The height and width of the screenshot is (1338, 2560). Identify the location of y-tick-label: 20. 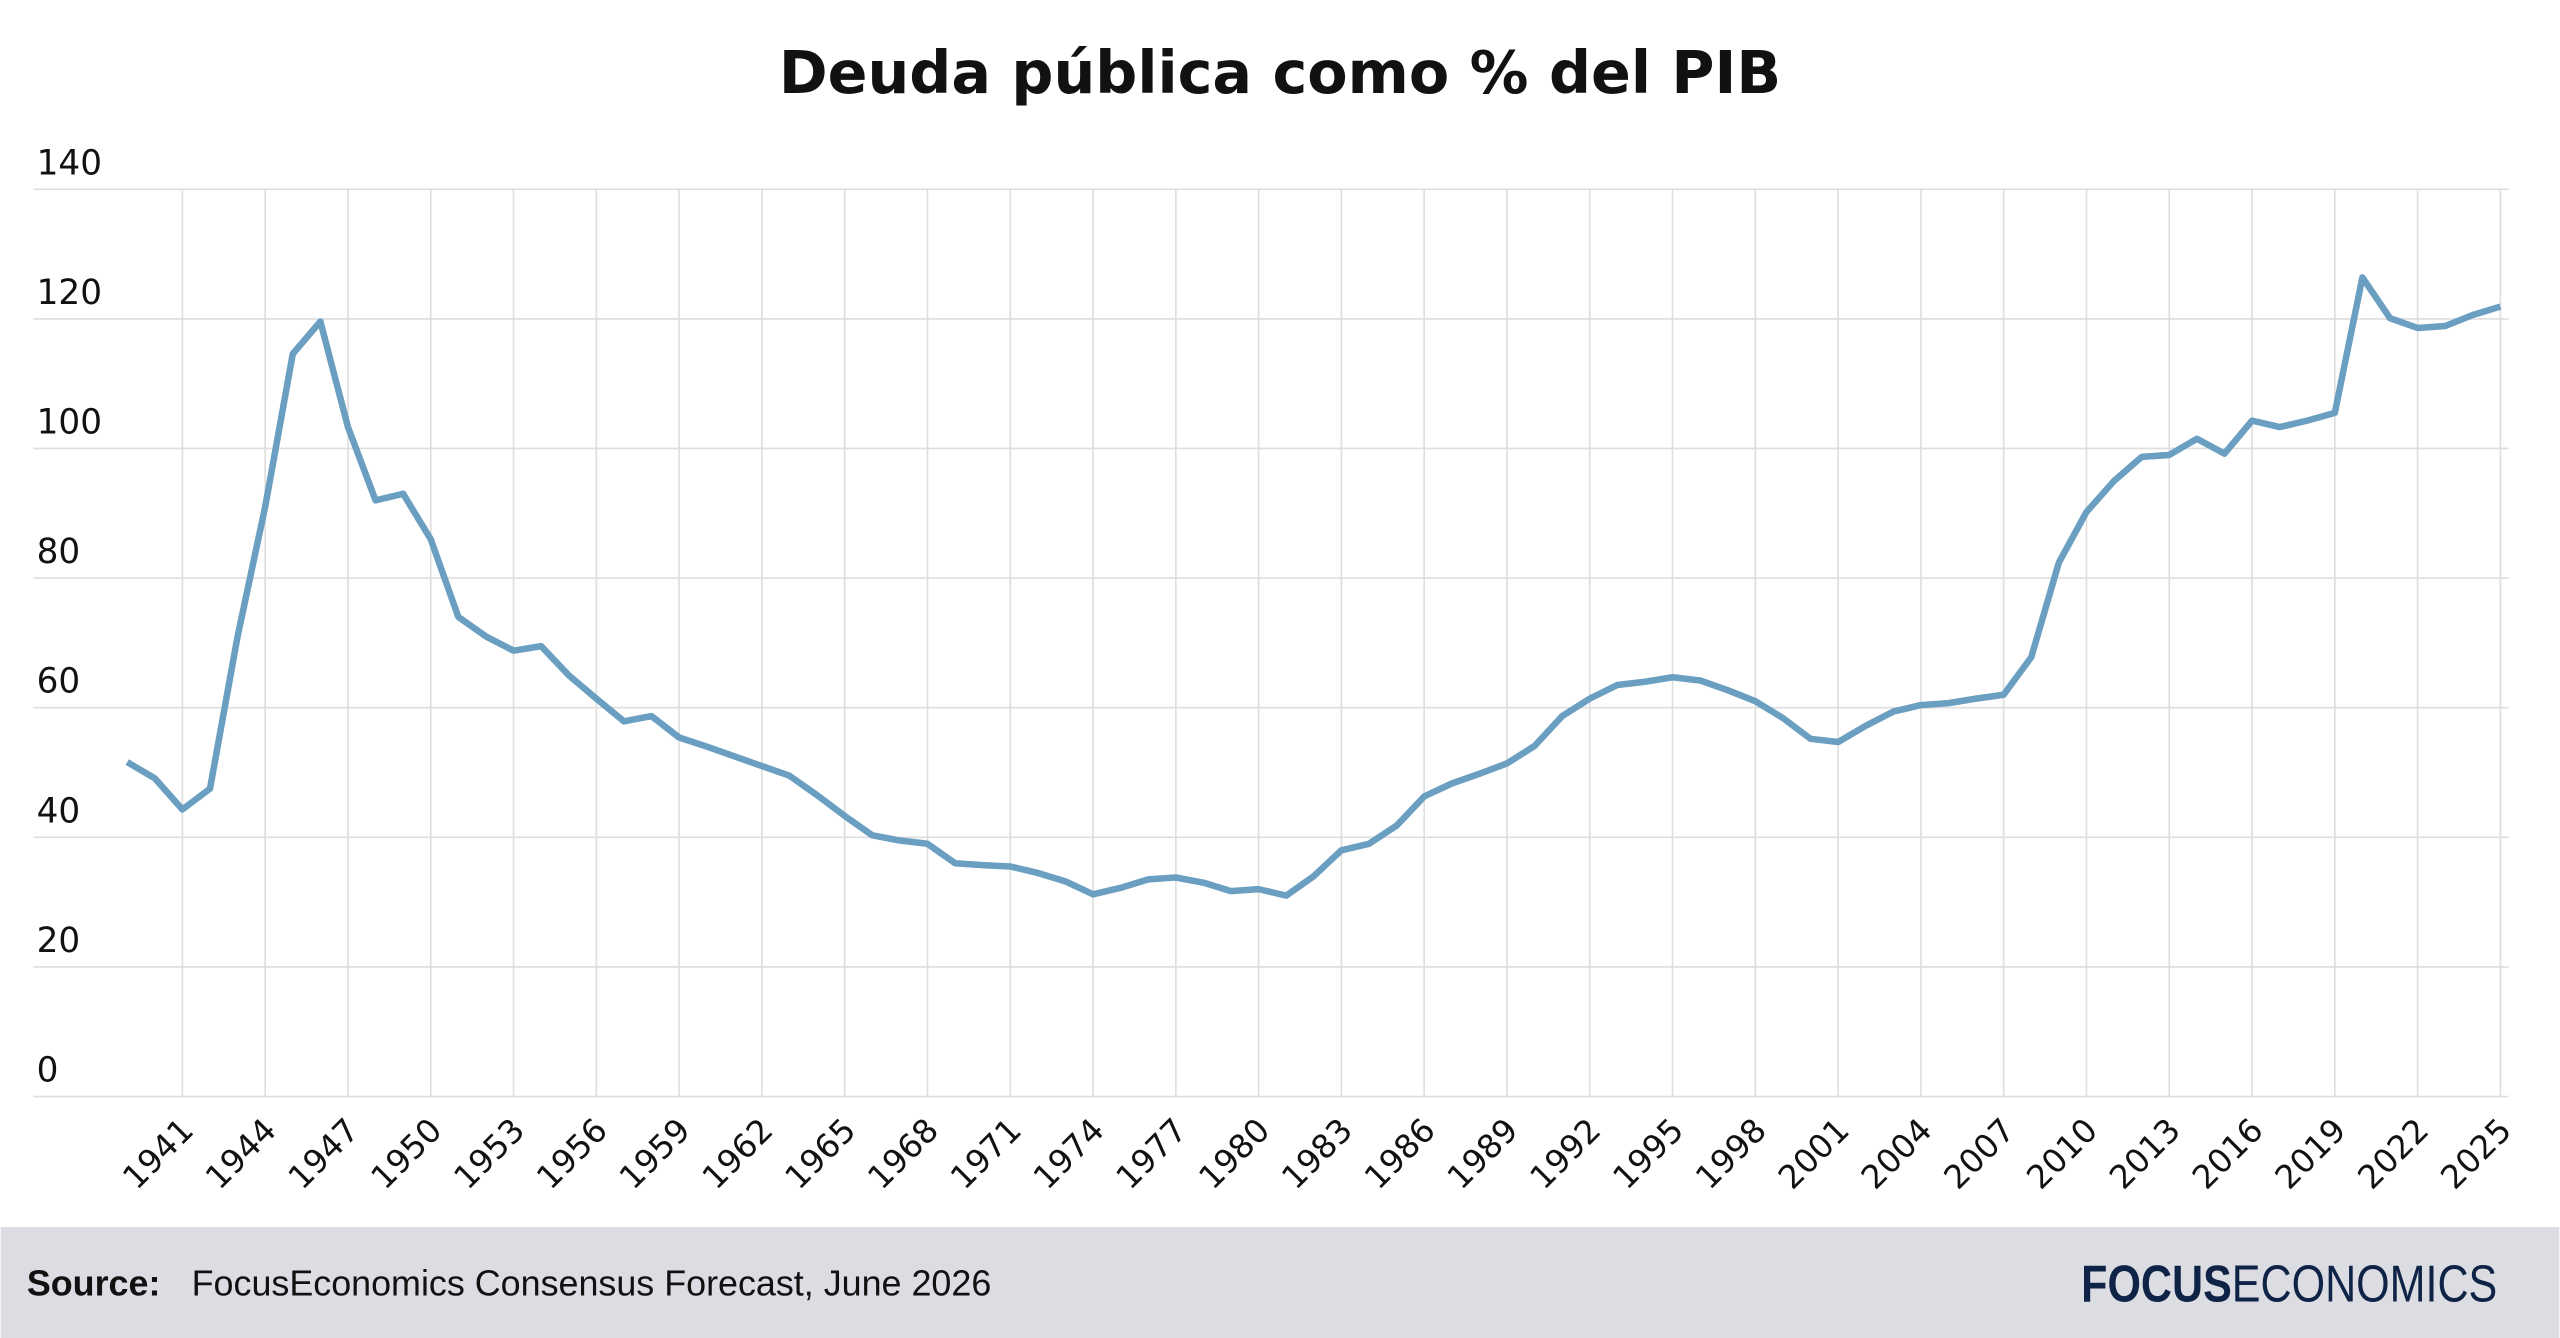
(59, 941).